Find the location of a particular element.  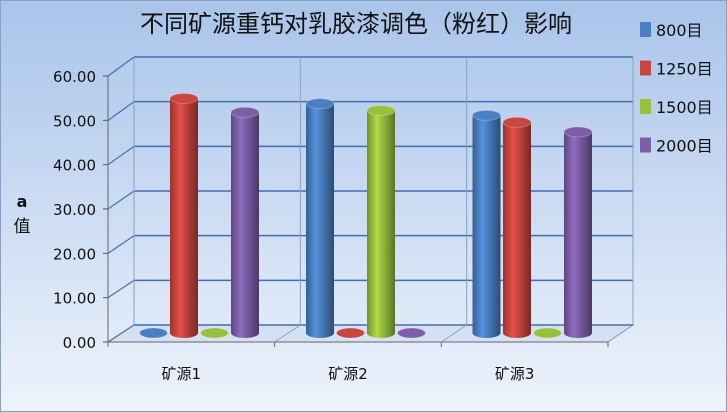

legend-label: 2000目 is located at coordinates (684, 146).